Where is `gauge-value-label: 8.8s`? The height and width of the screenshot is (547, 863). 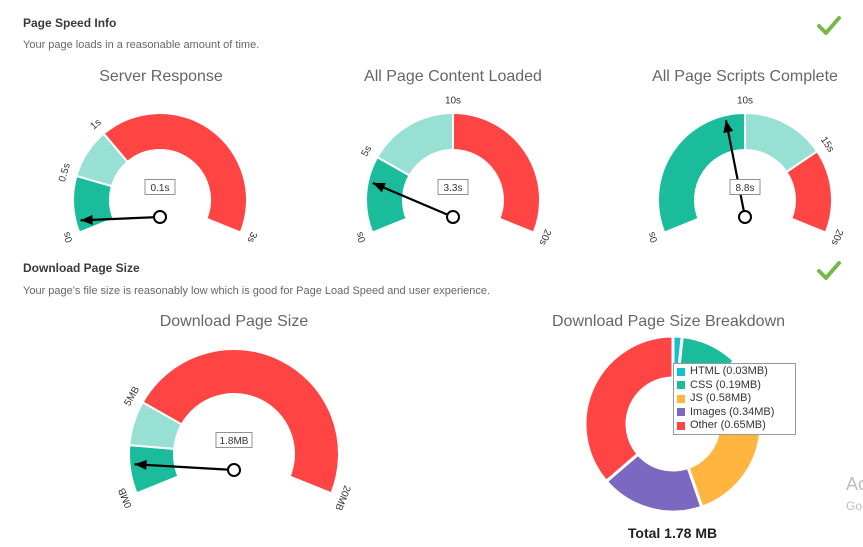
gauge-value-label: 8.8s is located at coordinates (745, 188).